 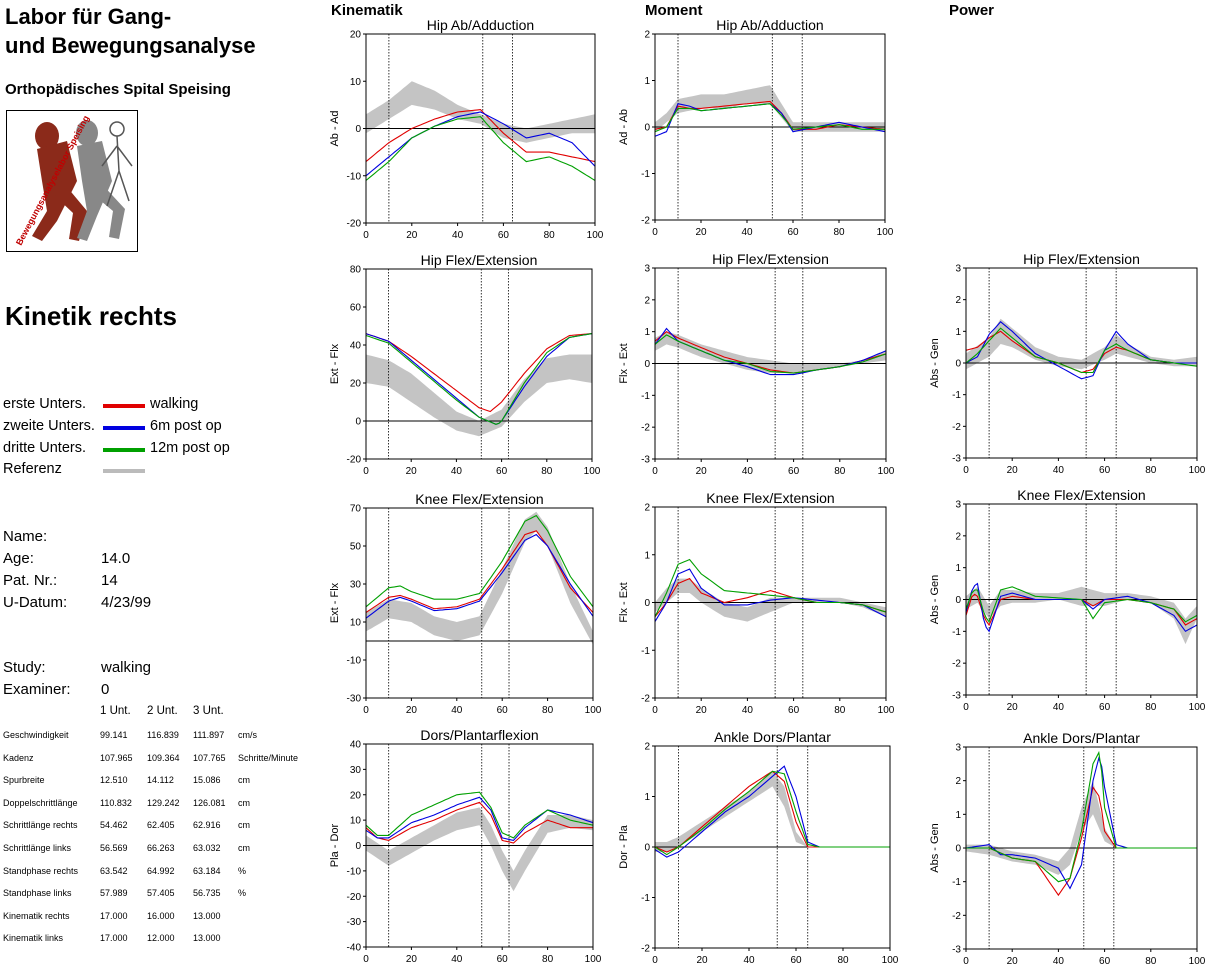 What do you see at coordinates (30, 580) in the screenshot?
I see `info-label: Pat. Nr.:` at bounding box center [30, 580].